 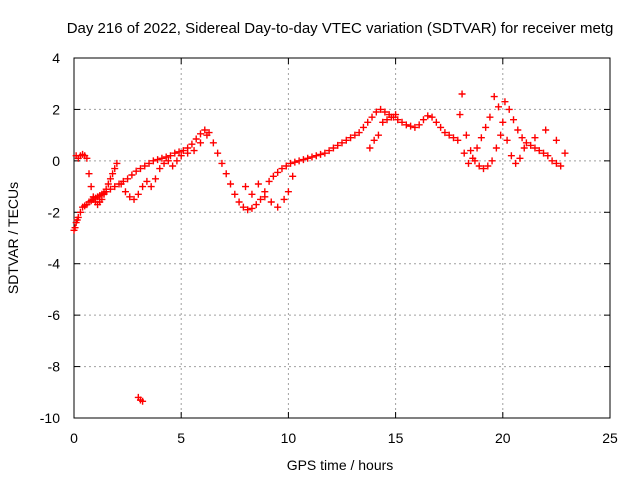 What do you see at coordinates (13, 238) in the screenshot?
I see `y-axis-label: SDTVAR / TECUs` at bounding box center [13, 238].